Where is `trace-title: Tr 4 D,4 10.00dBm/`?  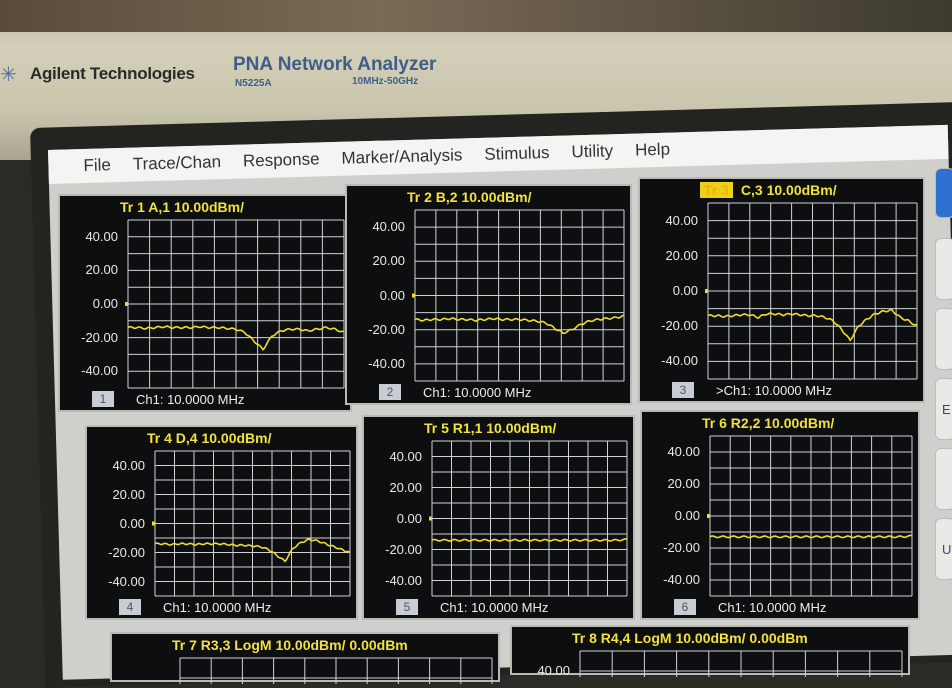
trace-title: Tr 4 D,4 10.00dBm/ is located at coordinates (209, 438).